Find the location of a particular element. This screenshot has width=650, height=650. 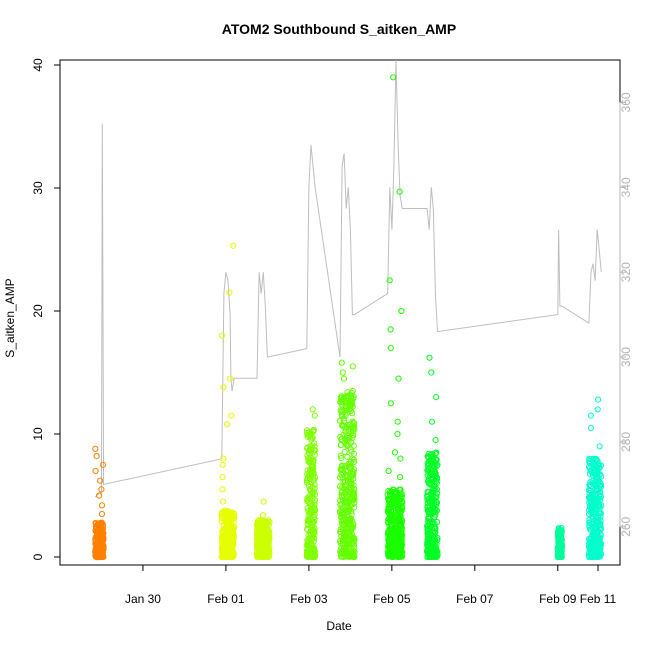

y-axis-label: S_aitken_AMP is located at coordinates (10, 317).